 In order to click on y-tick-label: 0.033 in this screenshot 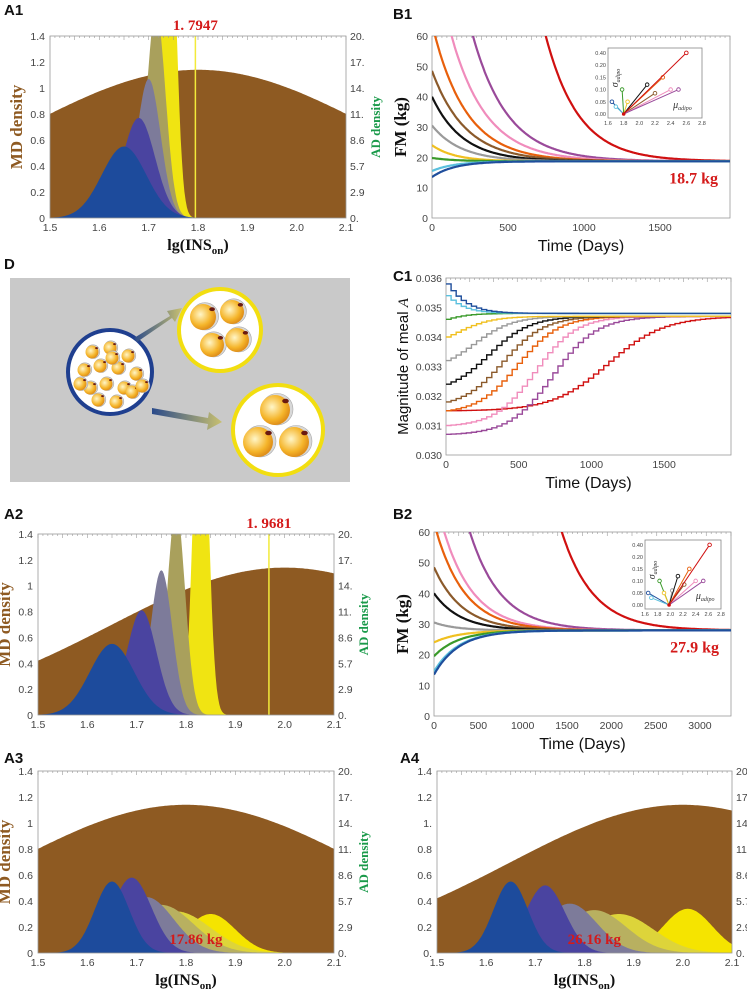, I will do `click(429, 368)`.